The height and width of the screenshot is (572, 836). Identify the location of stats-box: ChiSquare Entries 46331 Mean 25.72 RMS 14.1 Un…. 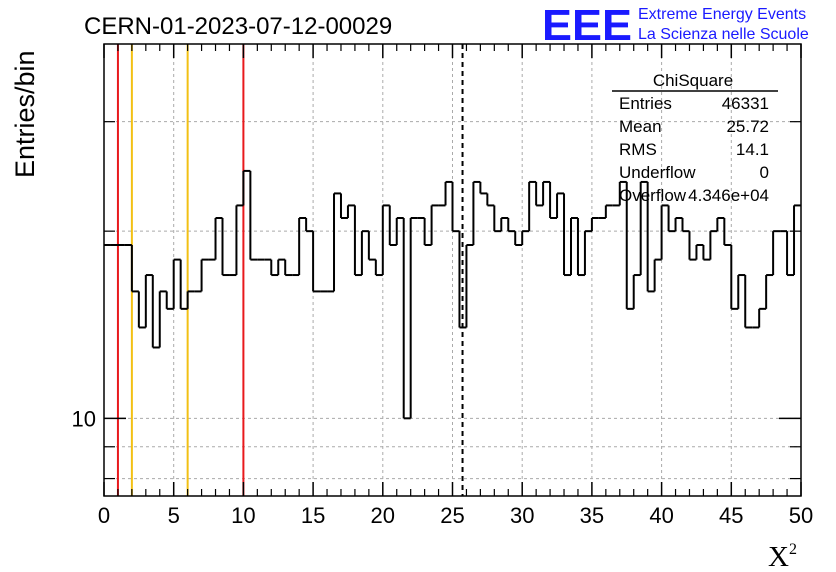
(695, 138).